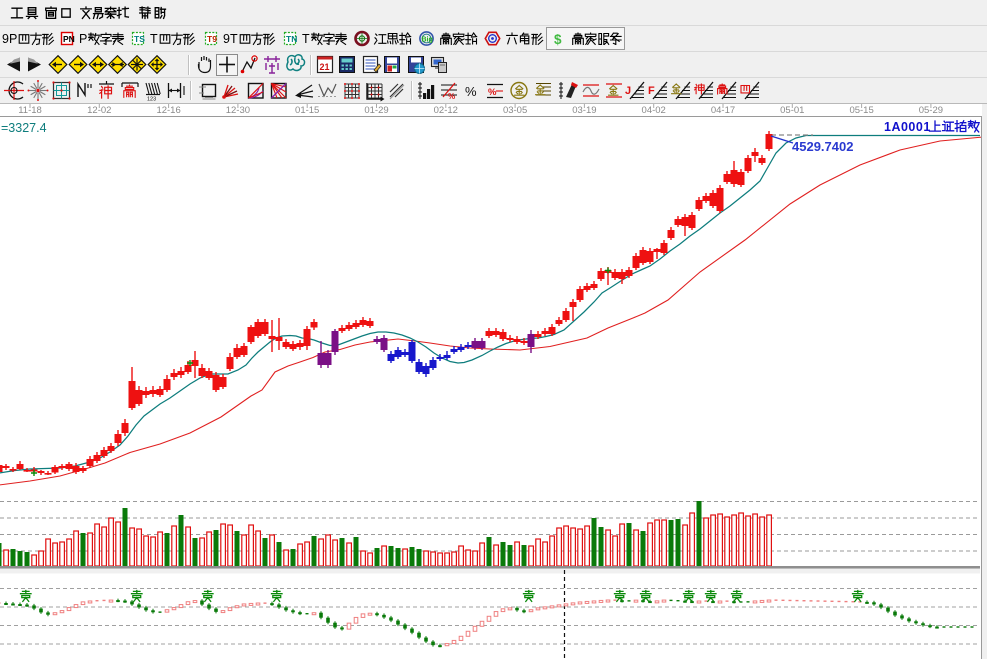 The image size is (987, 664). What do you see at coordinates (584, 110) in the screenshot?
I see `svg-text: 03-19` at bounding box center [584, 110].